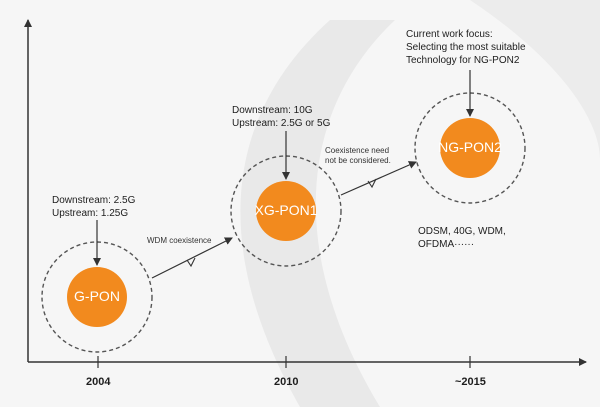 The image size is (600, 407). I want to click on ngpon2-label: NG-PON2, so click(470, 147).